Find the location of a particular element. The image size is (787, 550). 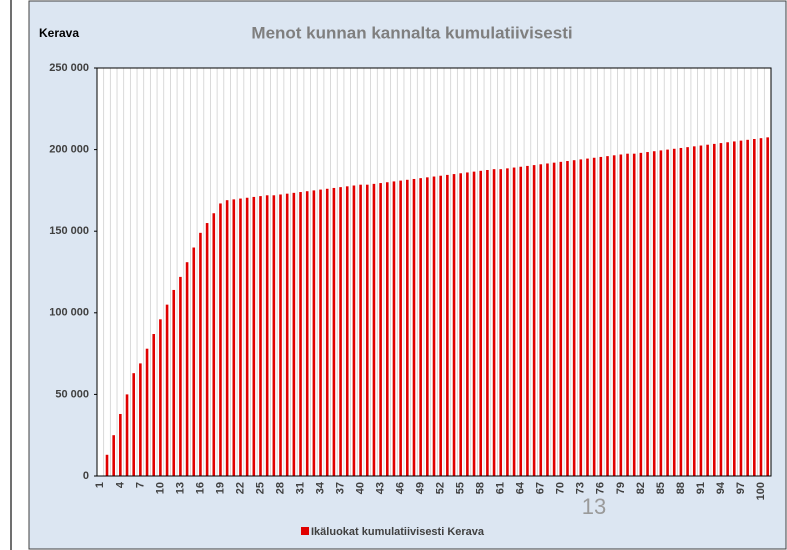

legend-label: Ikäluokat kumulatiivisesti Kerava is located at coordinates (398, 532).